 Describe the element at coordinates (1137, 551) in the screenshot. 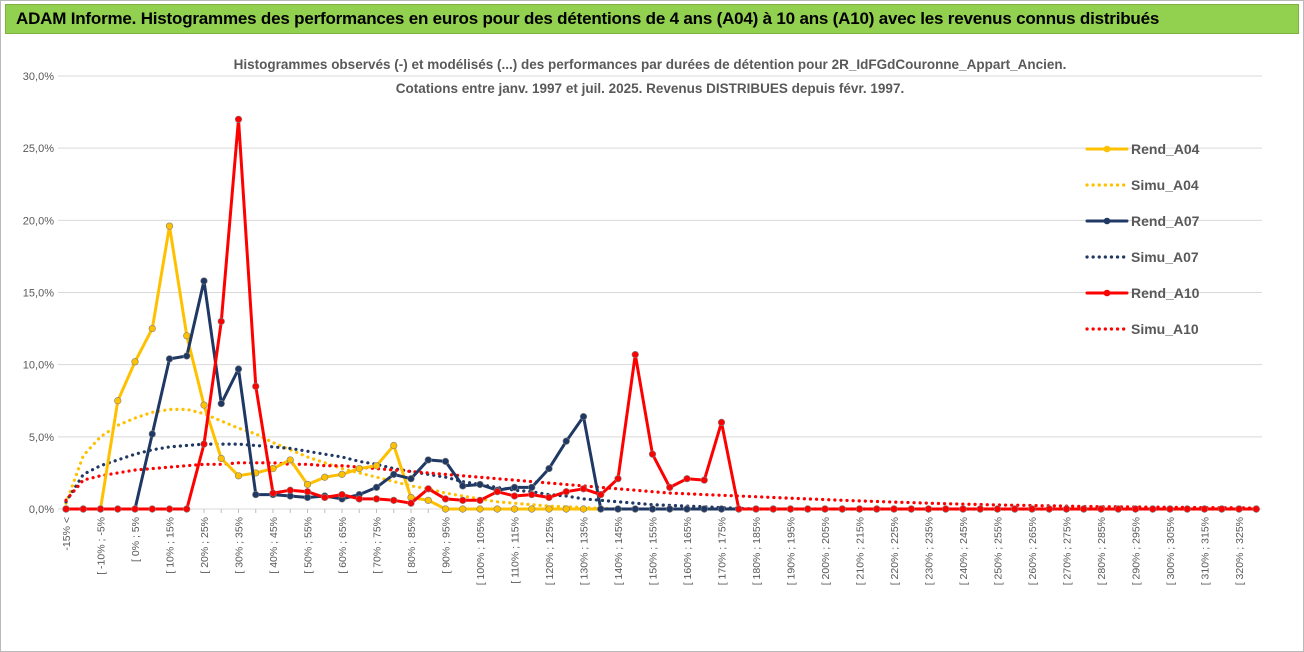

I see `x-tick-label: [ 290% ; 295%` at that location.